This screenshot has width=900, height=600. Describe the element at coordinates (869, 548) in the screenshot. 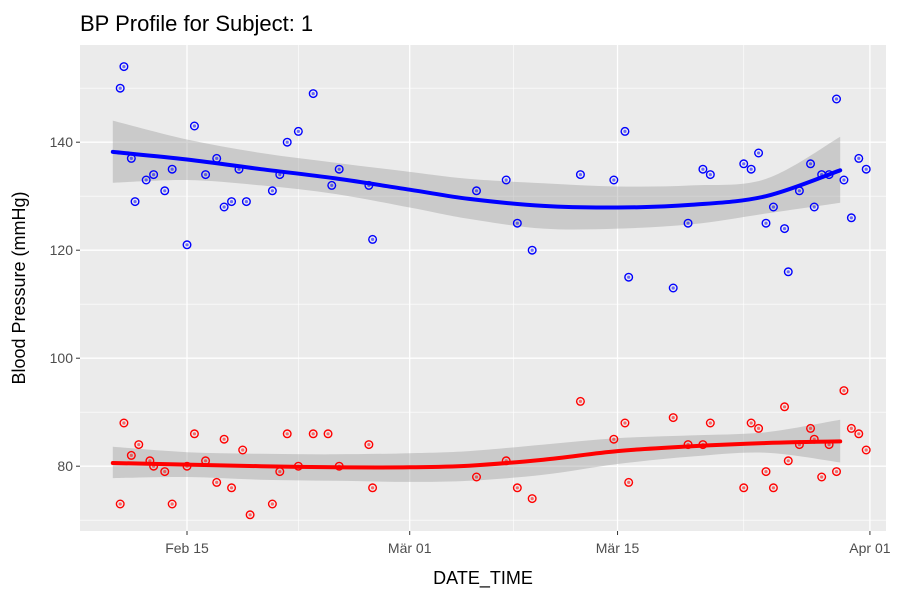

I see `x-tick-label: Apr 01` at that location.